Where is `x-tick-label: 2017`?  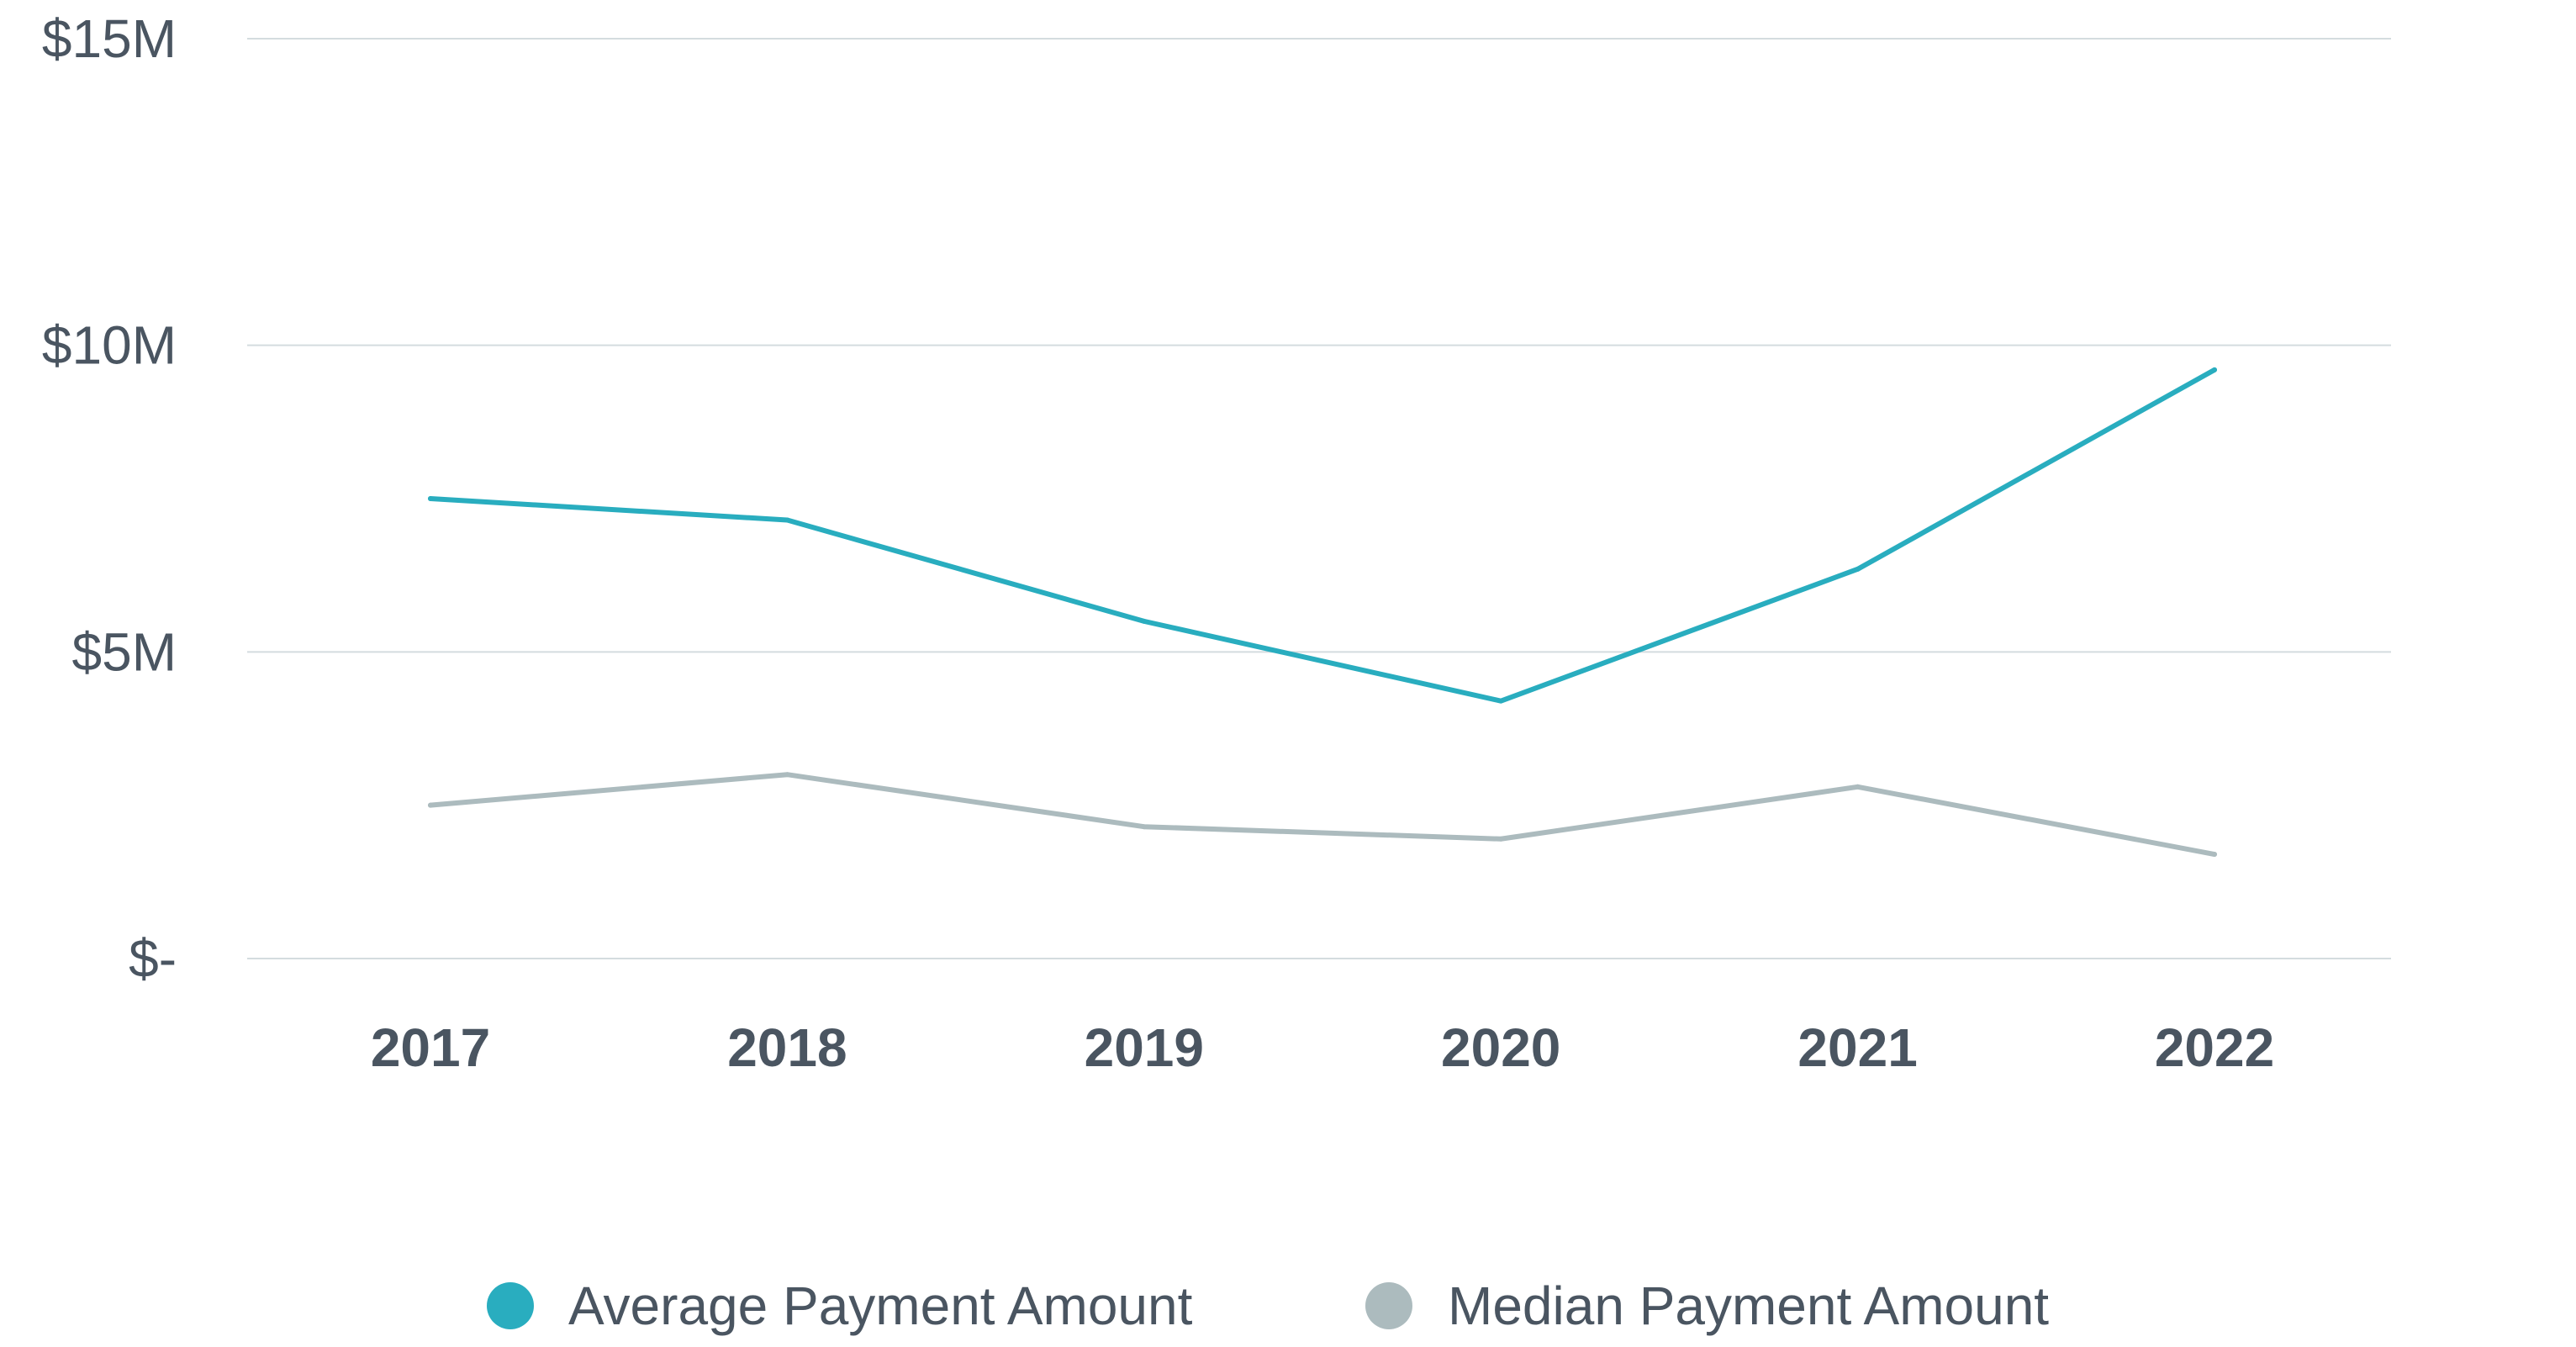
x-tick-label: 2017 is located at coordinates (430, 1047).